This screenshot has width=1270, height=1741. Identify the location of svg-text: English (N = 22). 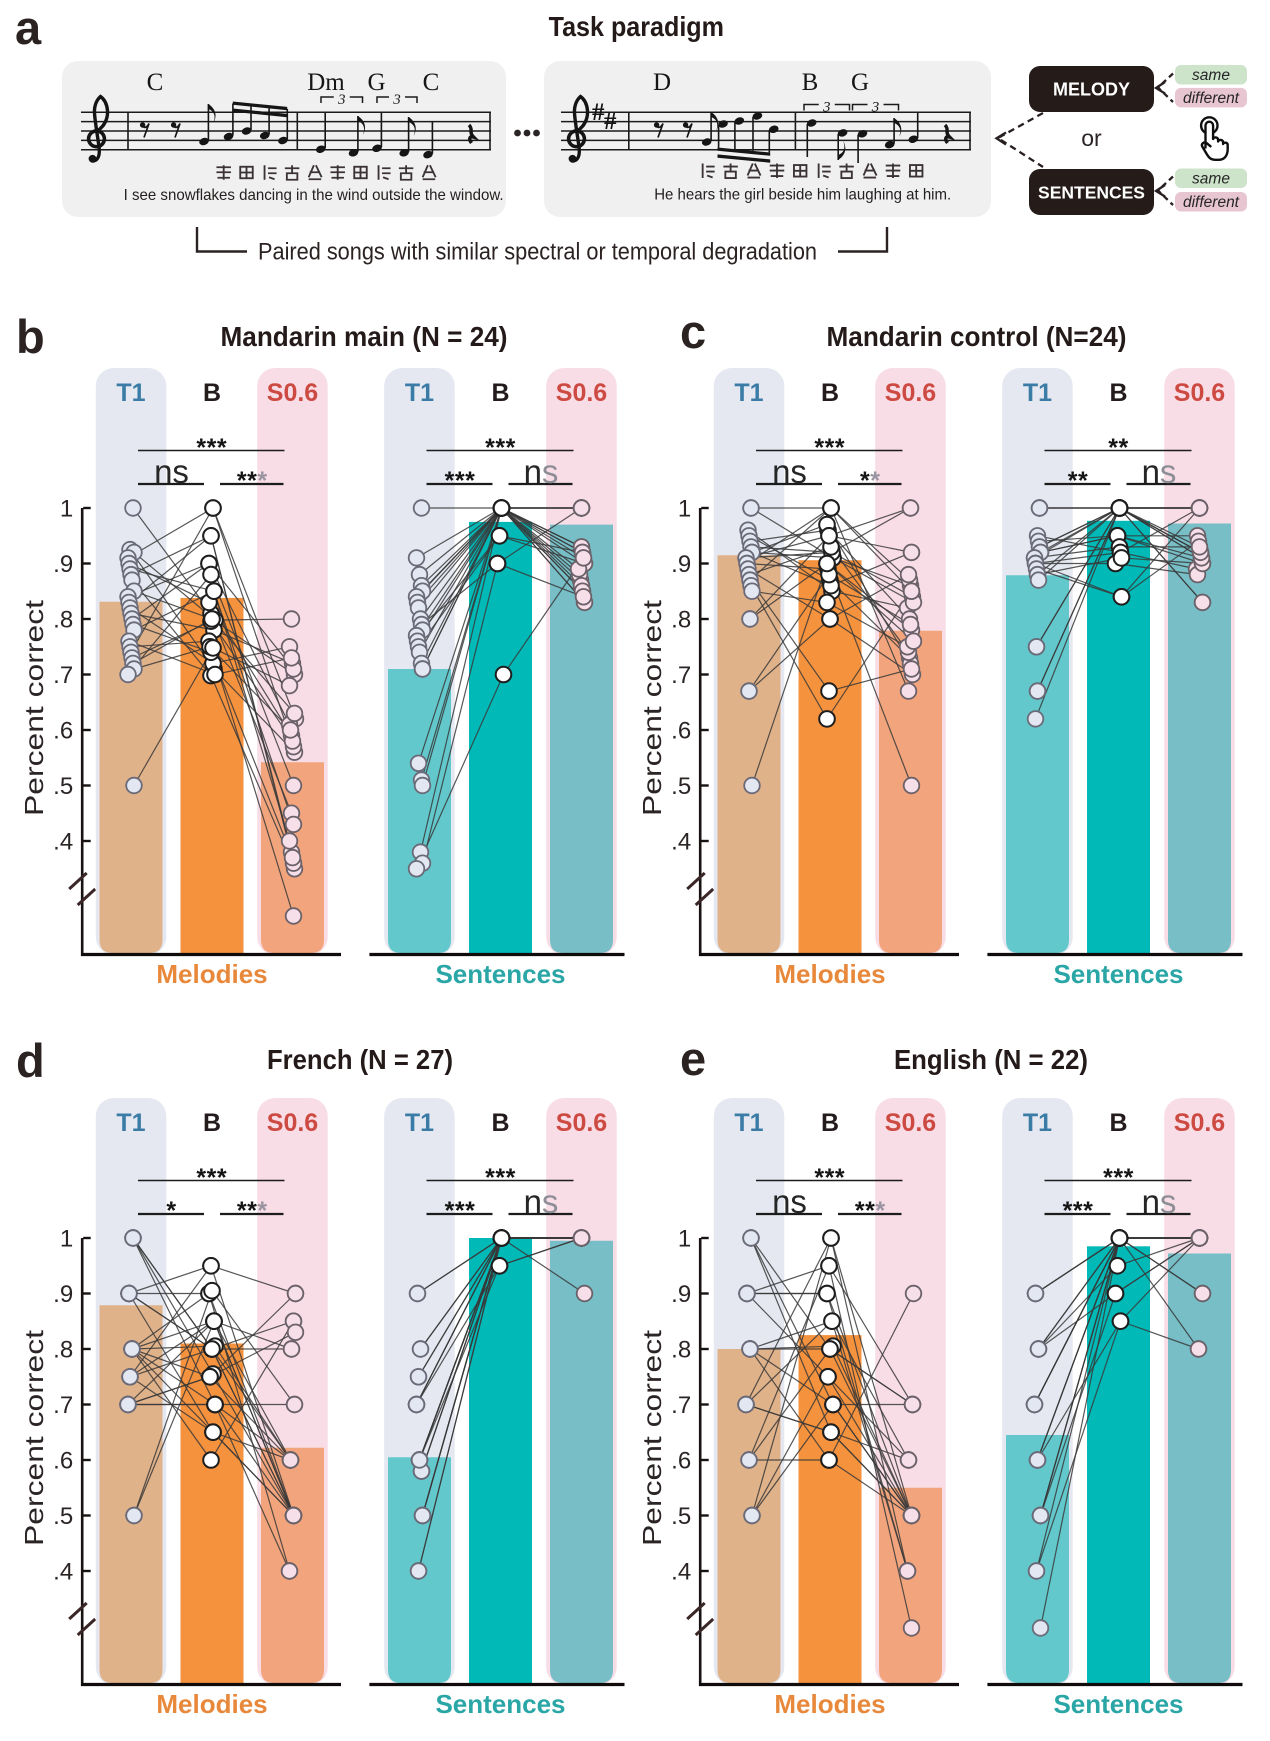
(991, 1059).